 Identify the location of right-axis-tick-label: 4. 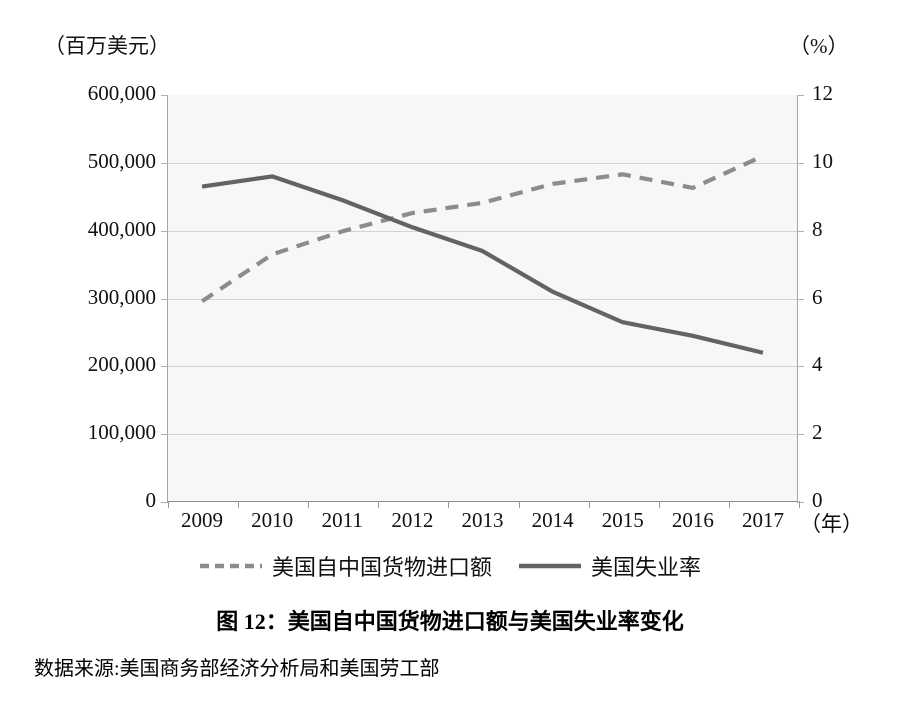
(817, 364).